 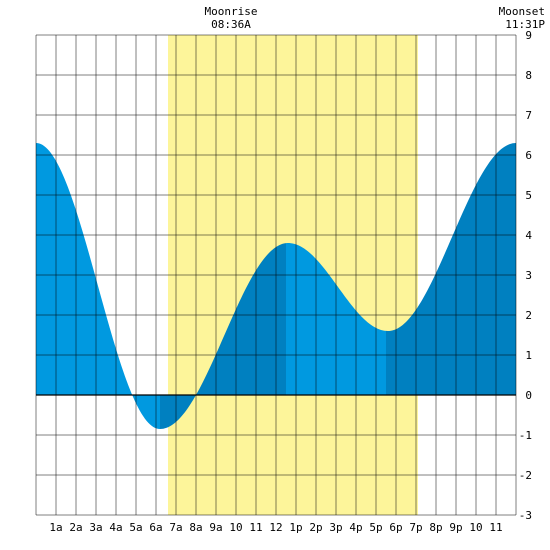 I want to click on x-tick-label: 12, so click(x=275, y=527).